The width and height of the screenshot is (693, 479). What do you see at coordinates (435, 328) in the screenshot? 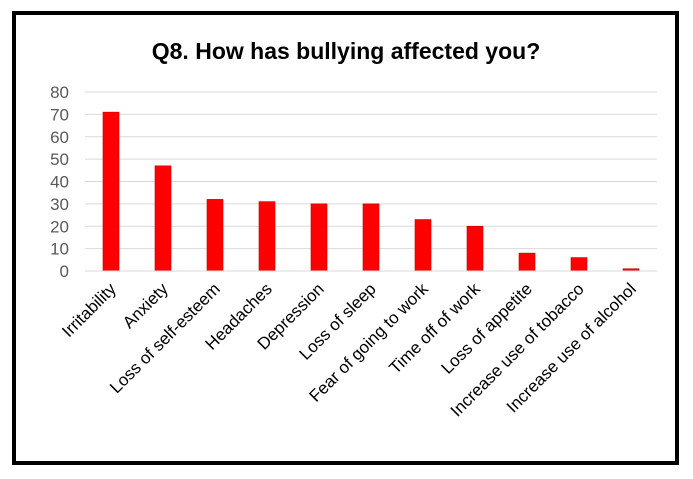
I see `x-tick-label: Time off of work` at bounding box center [435, 328].